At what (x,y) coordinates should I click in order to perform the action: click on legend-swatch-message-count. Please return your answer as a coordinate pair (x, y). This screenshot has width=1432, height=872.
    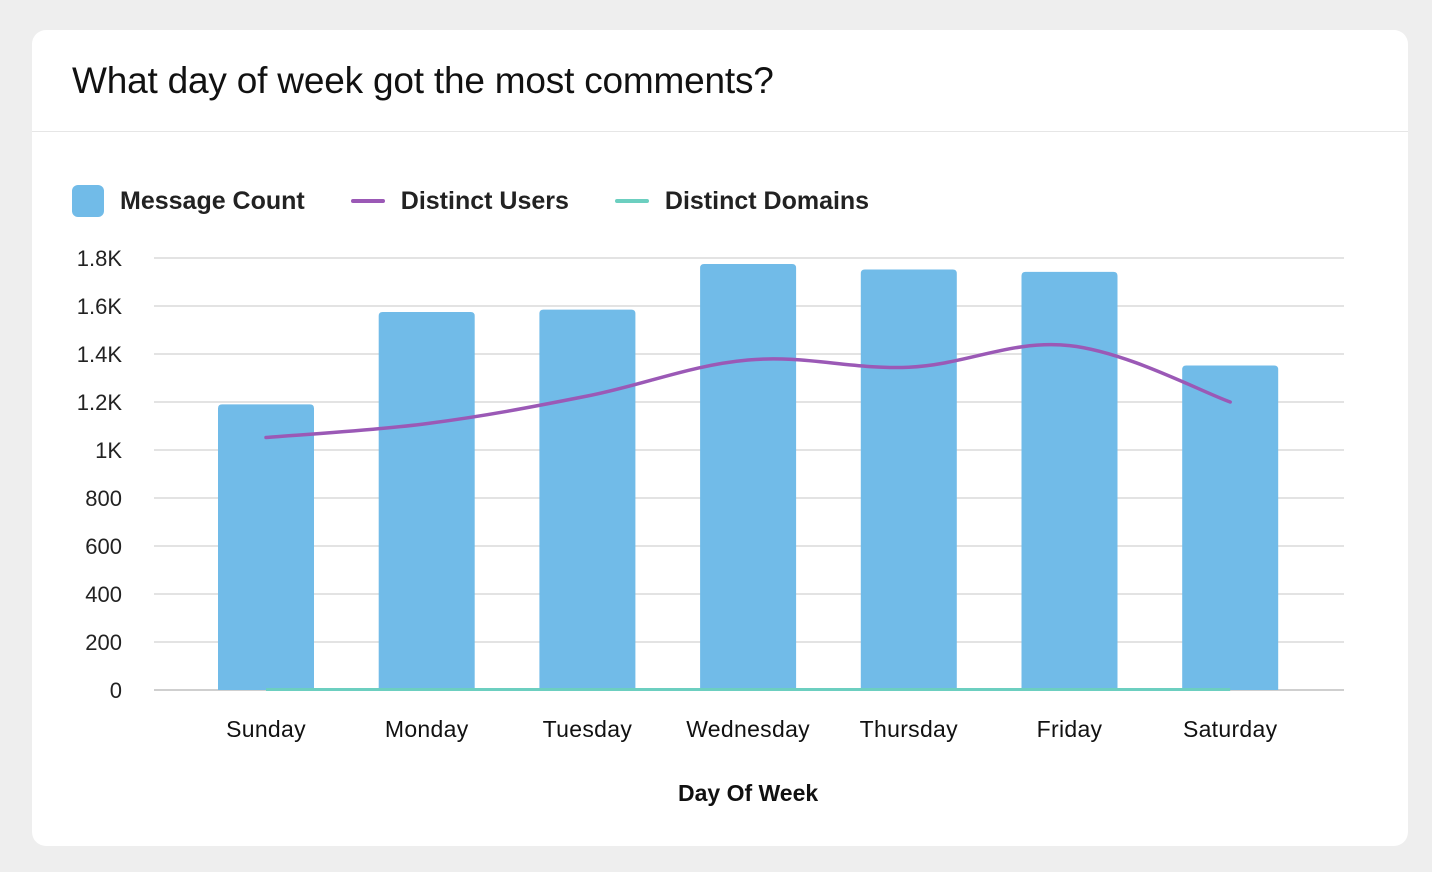
    Looking at the image, I should click on (88, 201).